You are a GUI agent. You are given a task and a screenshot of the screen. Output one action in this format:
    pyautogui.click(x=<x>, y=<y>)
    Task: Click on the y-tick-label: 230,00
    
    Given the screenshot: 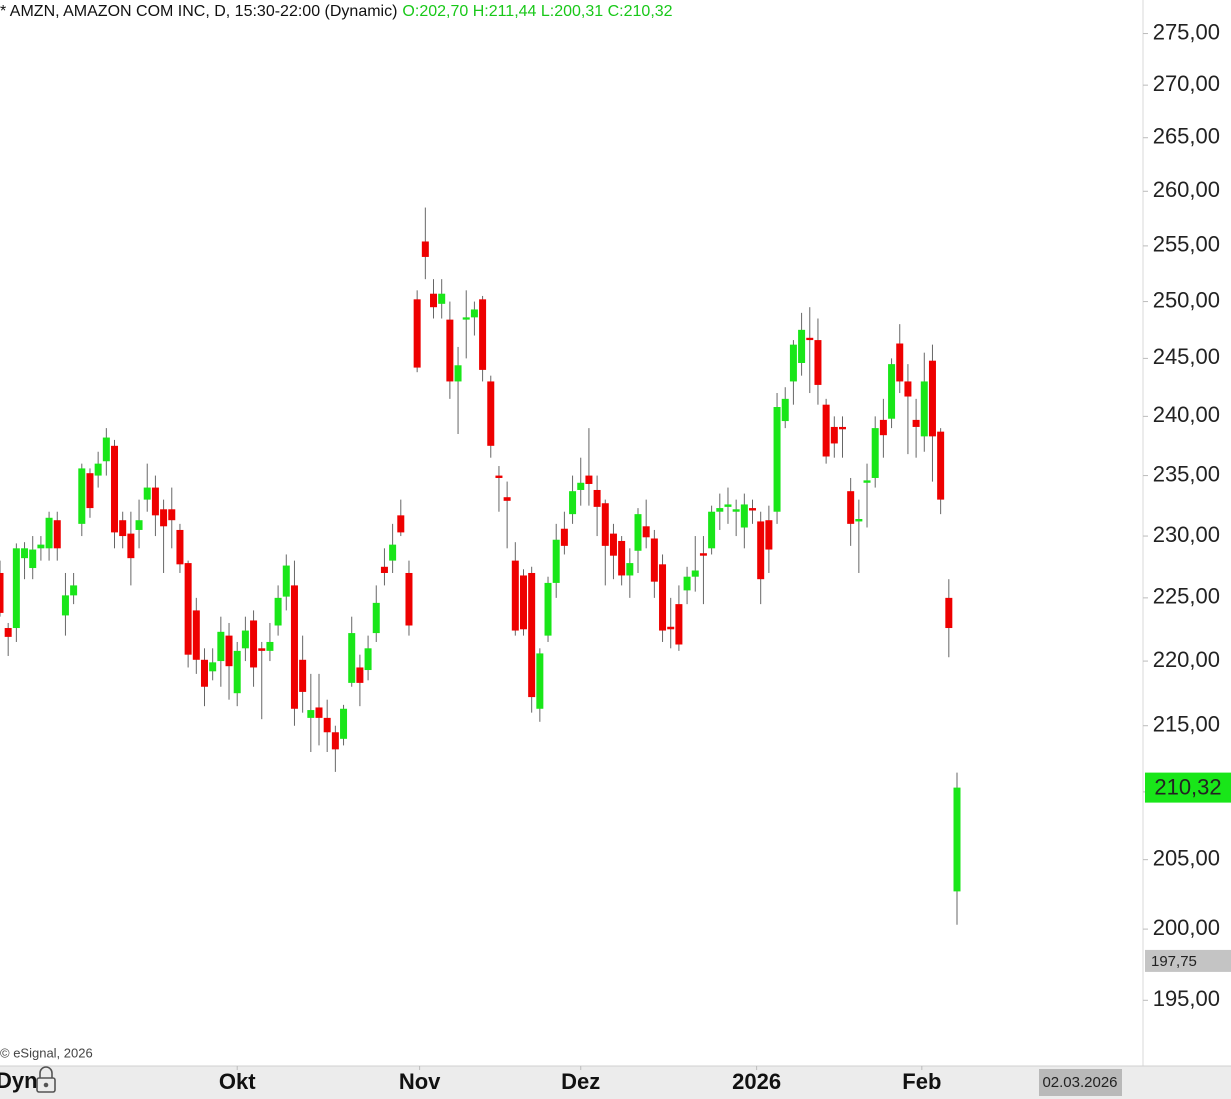 What is the action you would take?
    pyautogui.click(x=1186, y=534)
    